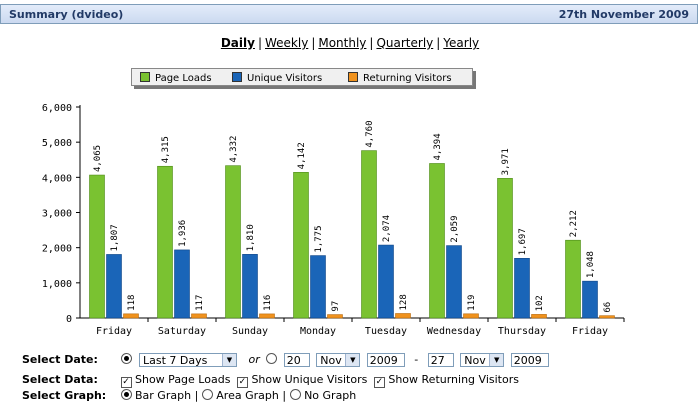 This screenshot has width=700, height=414. What do you see at coordinates (472, 303) in the screenshot?
I see `data-label: 119` at bounding box center [472, 303].